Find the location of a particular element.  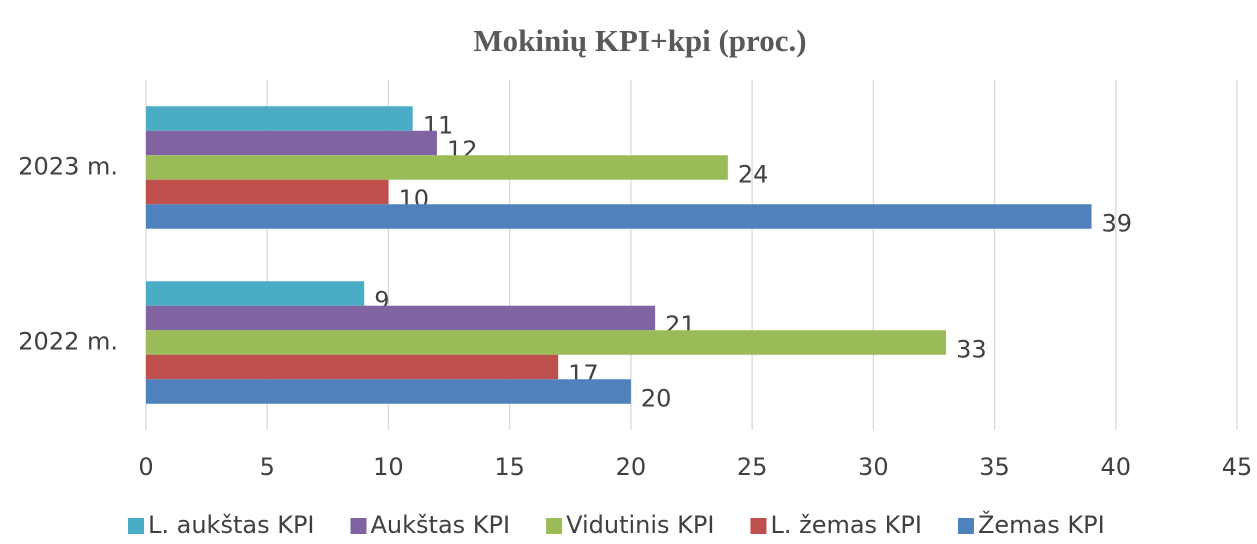

x-tick-label: 0 is located at coordinates (145, 467).